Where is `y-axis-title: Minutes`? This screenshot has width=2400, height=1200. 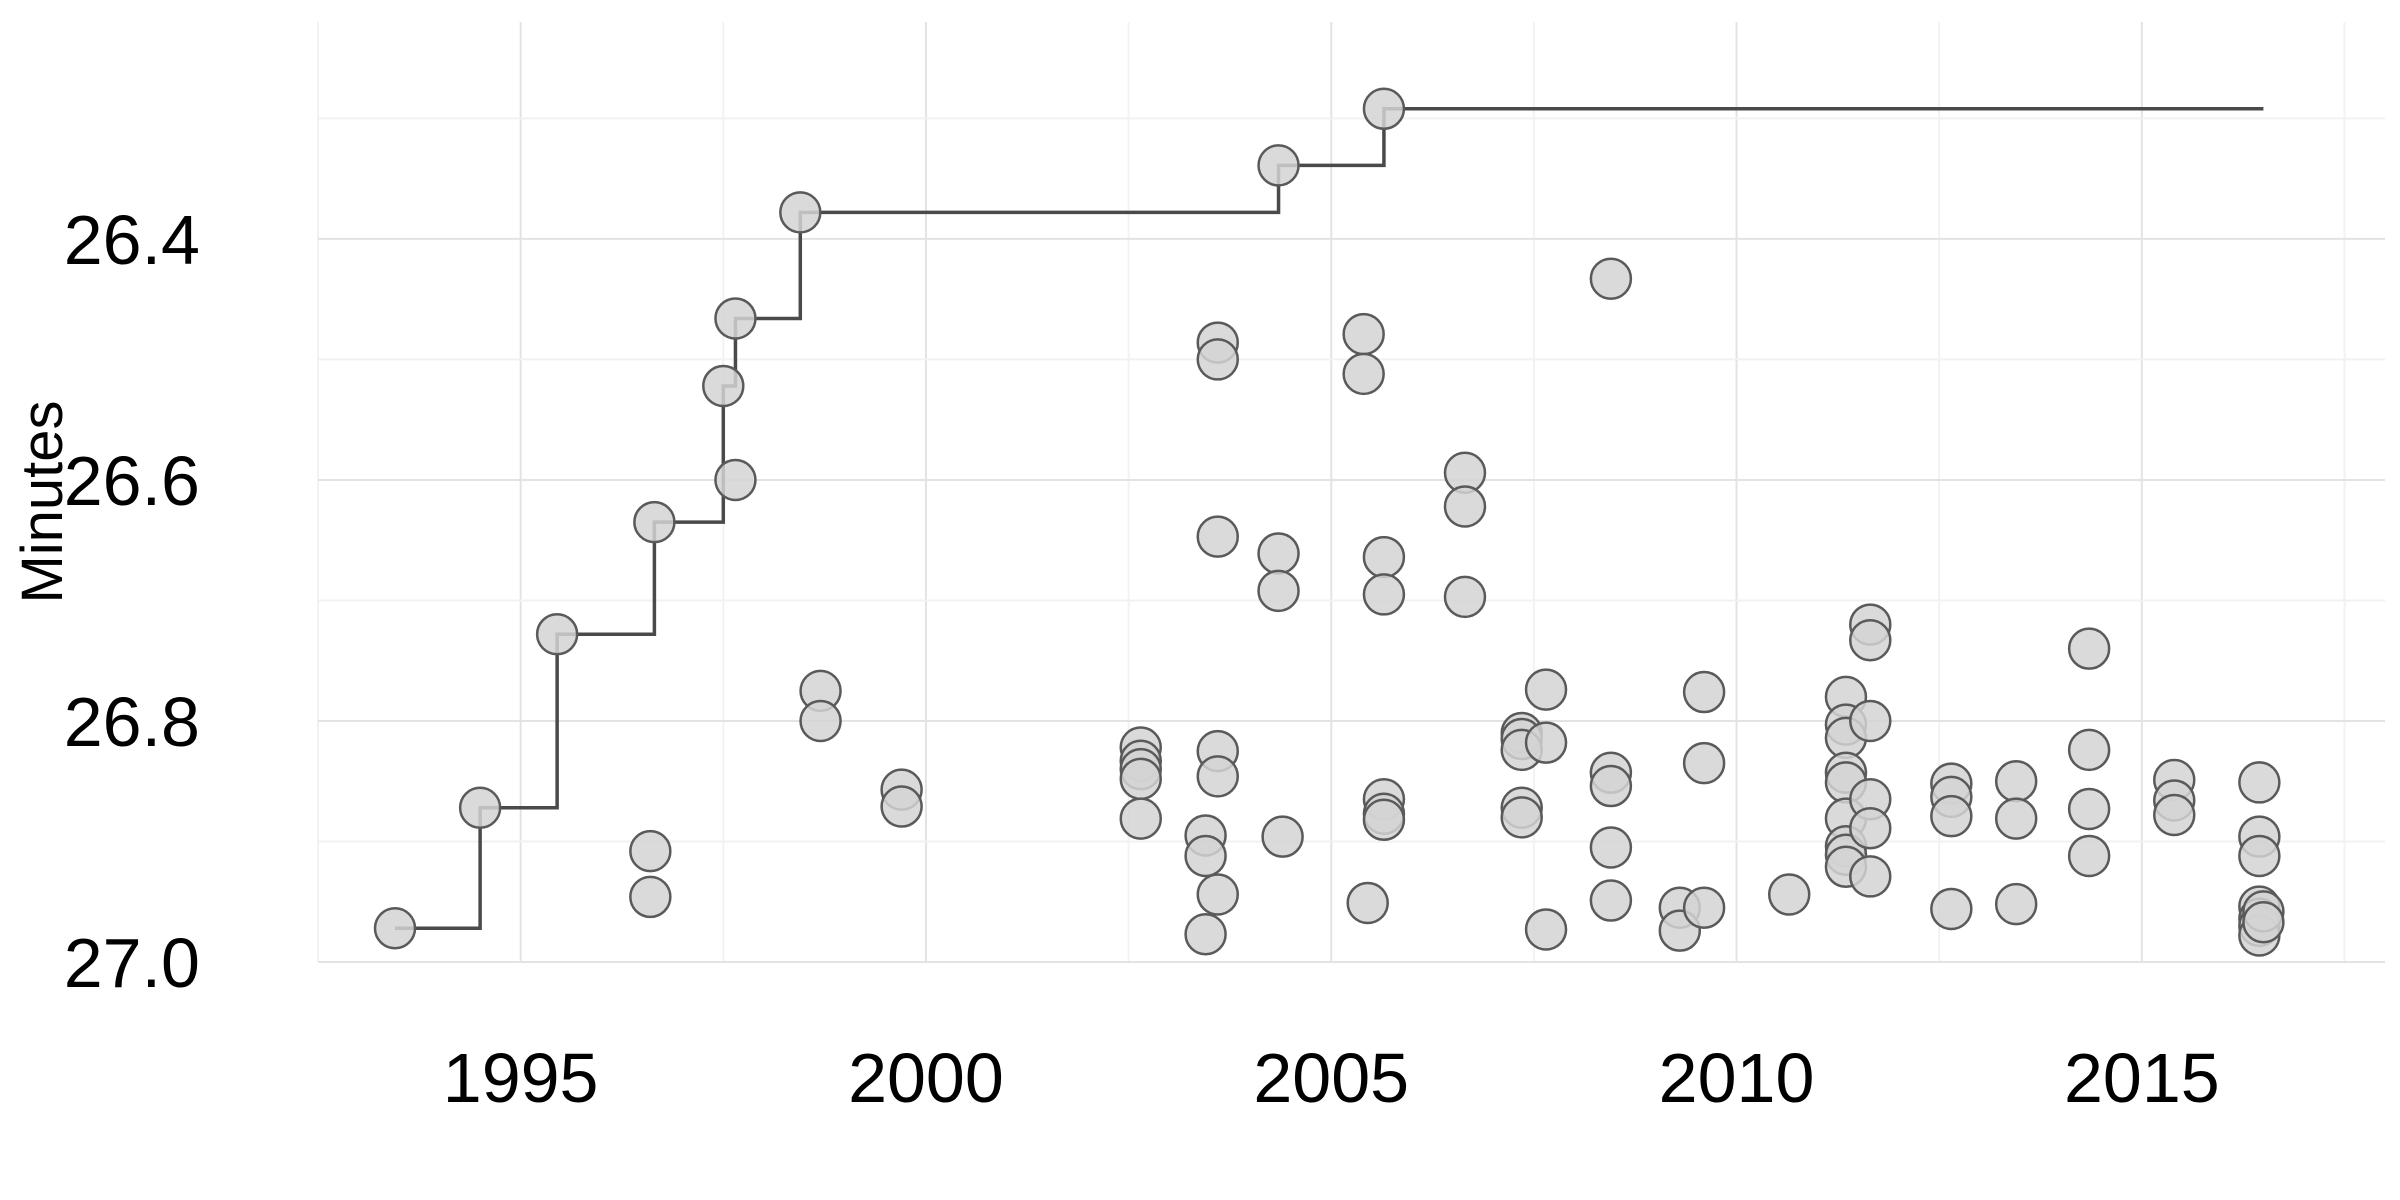
y-axis-title: Minutes is located at coordinates (42, 501).